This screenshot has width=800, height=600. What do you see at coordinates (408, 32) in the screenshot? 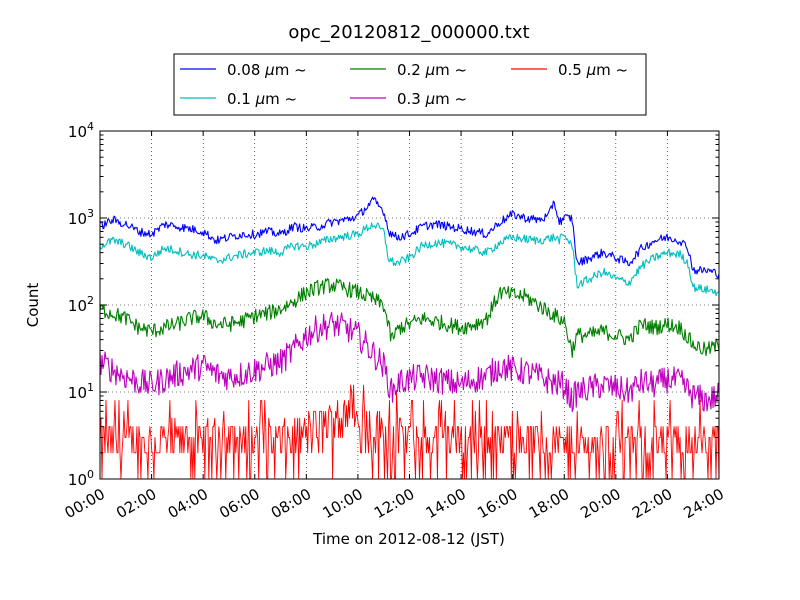
I see `chart-title: opc_20120812_000000.txt` at bounding box center [408, 32].